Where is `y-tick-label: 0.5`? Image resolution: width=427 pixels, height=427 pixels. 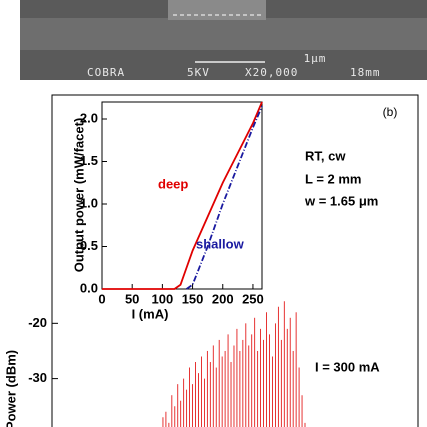 y-tick-label: 0.5 is located at coordinates (89, 245).